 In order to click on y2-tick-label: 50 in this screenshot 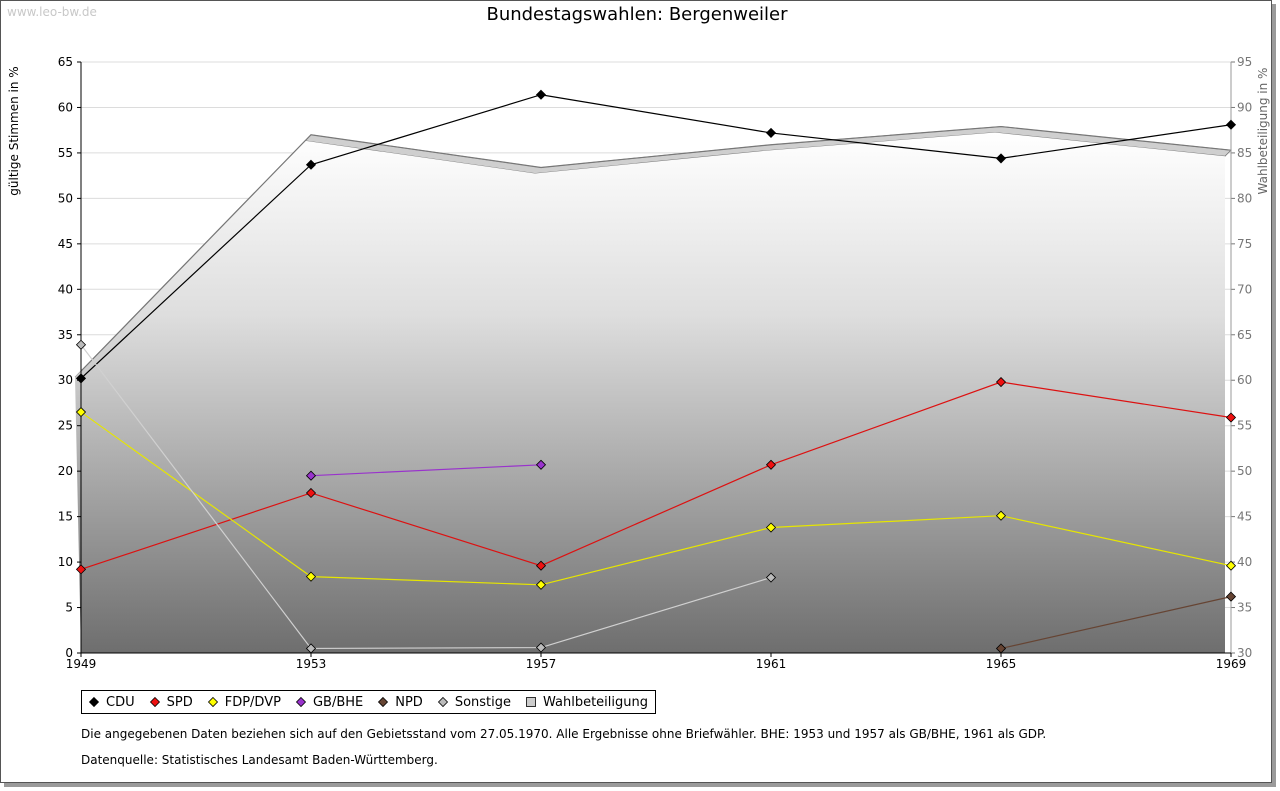, I will do `click(1244, 471)`.